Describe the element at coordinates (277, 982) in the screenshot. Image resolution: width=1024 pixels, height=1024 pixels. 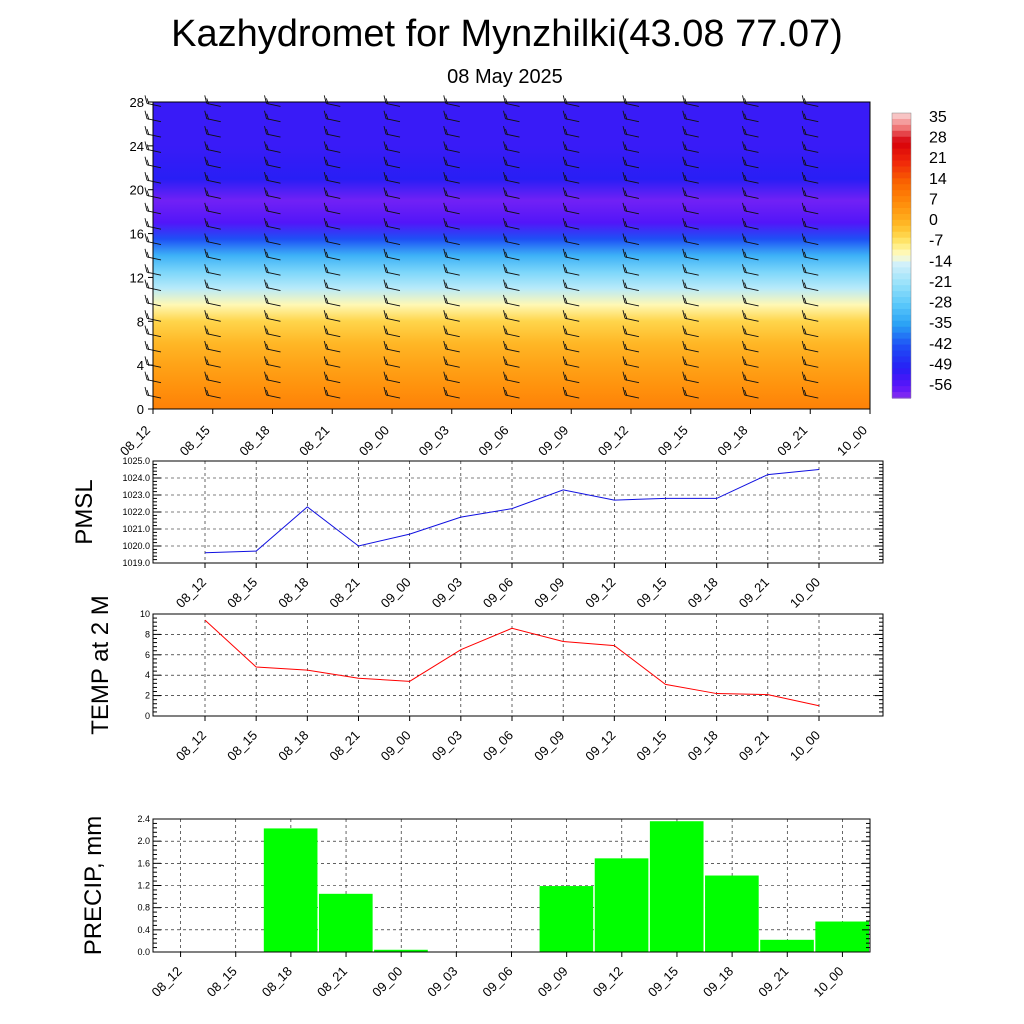
I see `x-tick-label: 08_18` at that location.